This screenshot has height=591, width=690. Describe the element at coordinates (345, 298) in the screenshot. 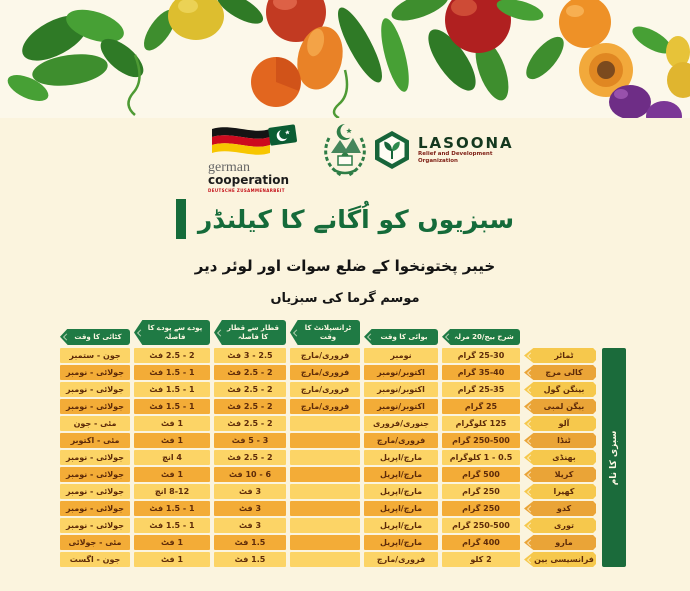

I see `season-heading: موسم گرما کی سبزیاں` at that location.